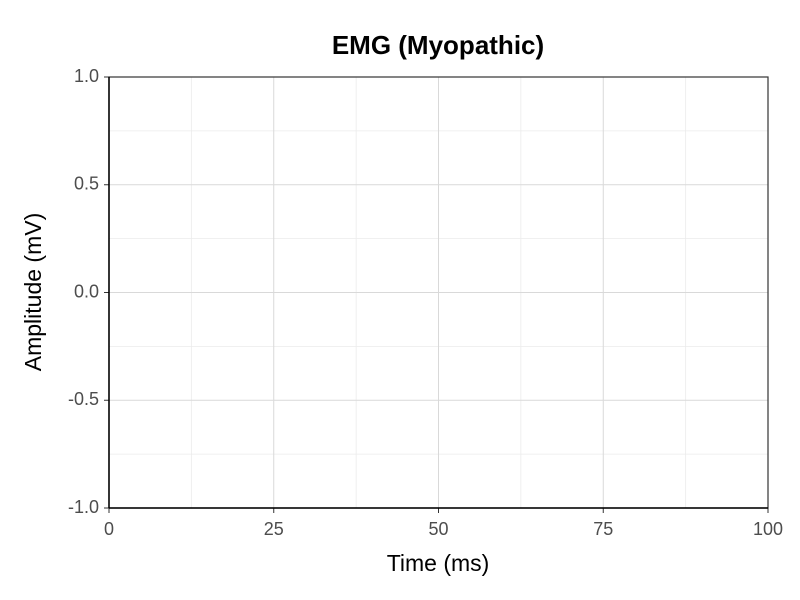 This screenshot has height=600, width=800. I want to click on y-tick-label: -0.5, so click(83, 399).